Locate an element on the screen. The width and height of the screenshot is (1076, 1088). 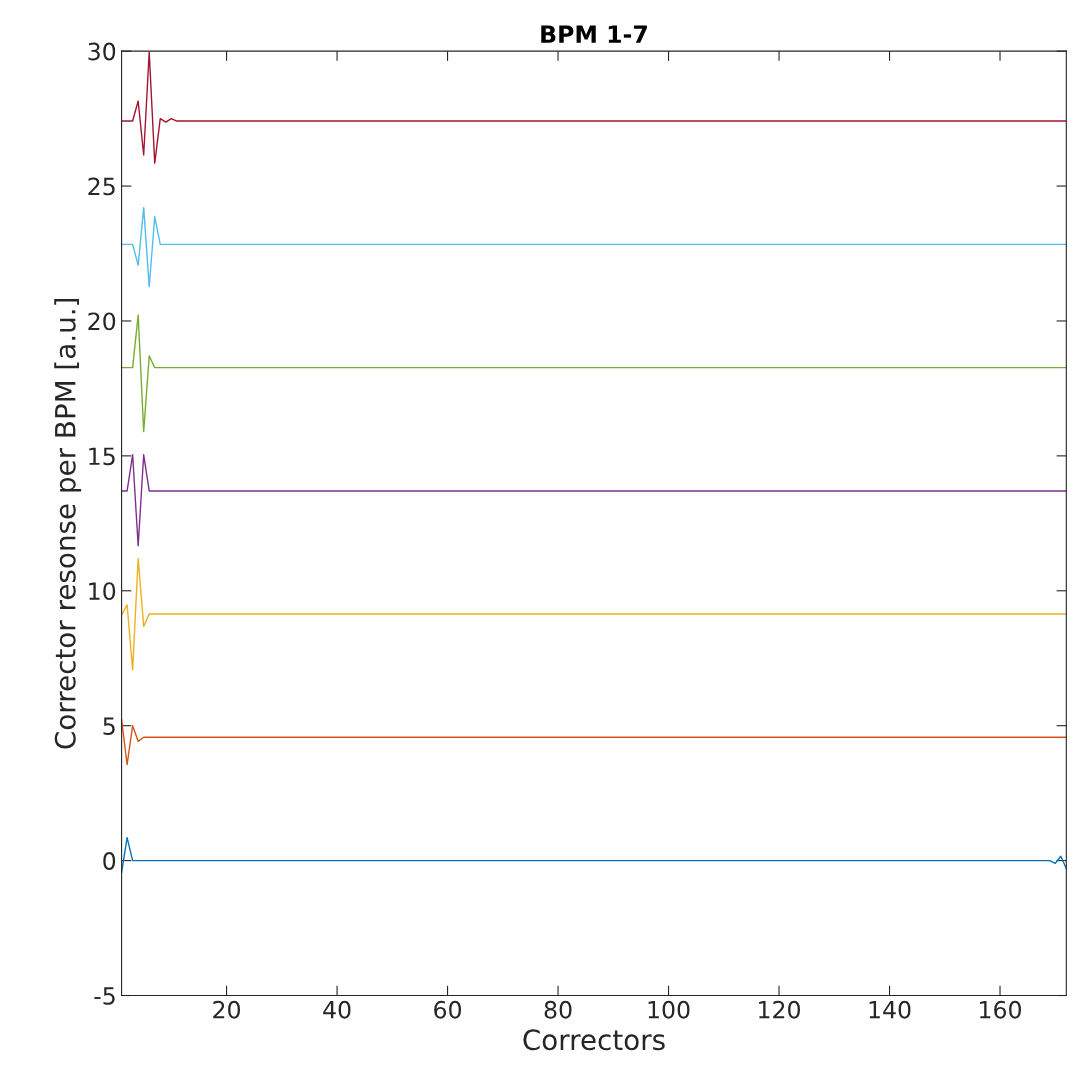
y-tick-label: 15 is located at coordinates (102, 456).